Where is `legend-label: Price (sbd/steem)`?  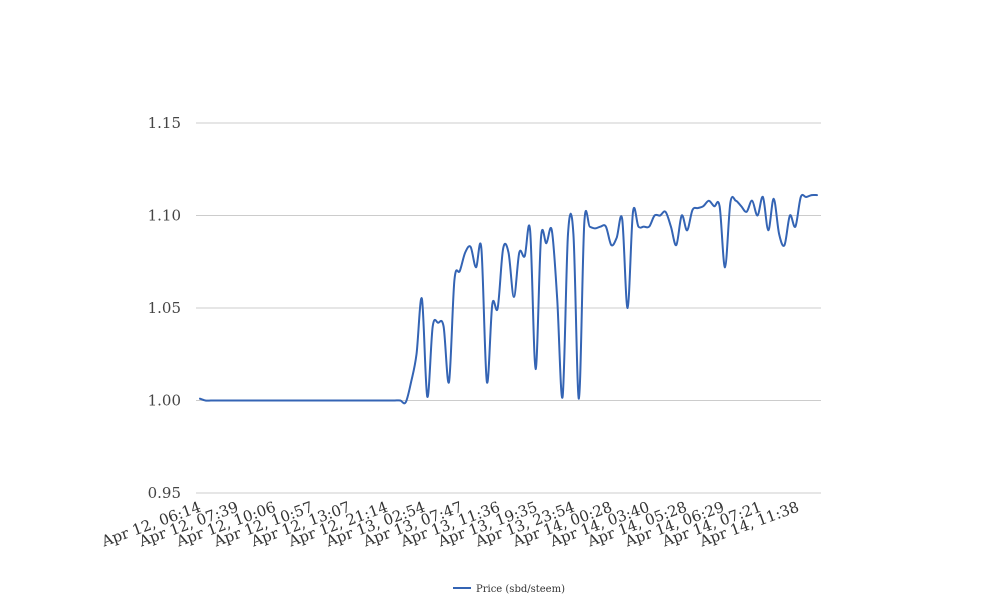
legend-label: Price (sbd/steem) is located at coordinates (520, 589).